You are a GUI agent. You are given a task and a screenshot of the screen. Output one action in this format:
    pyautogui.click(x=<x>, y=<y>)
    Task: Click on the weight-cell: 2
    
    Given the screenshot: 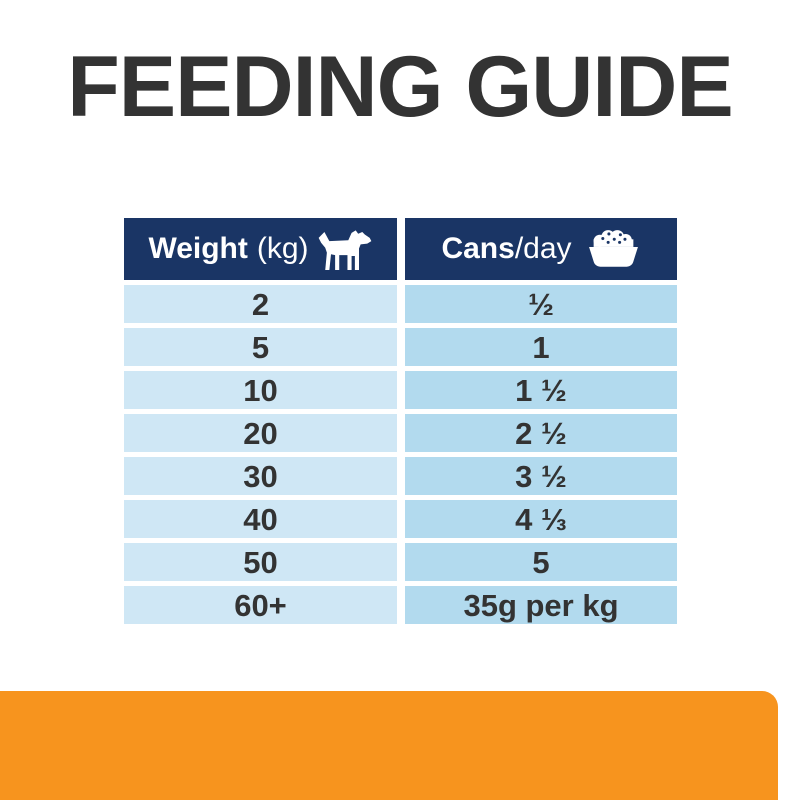 What is the action you would take?
    pyautogui.click(x=260, y=304)
    